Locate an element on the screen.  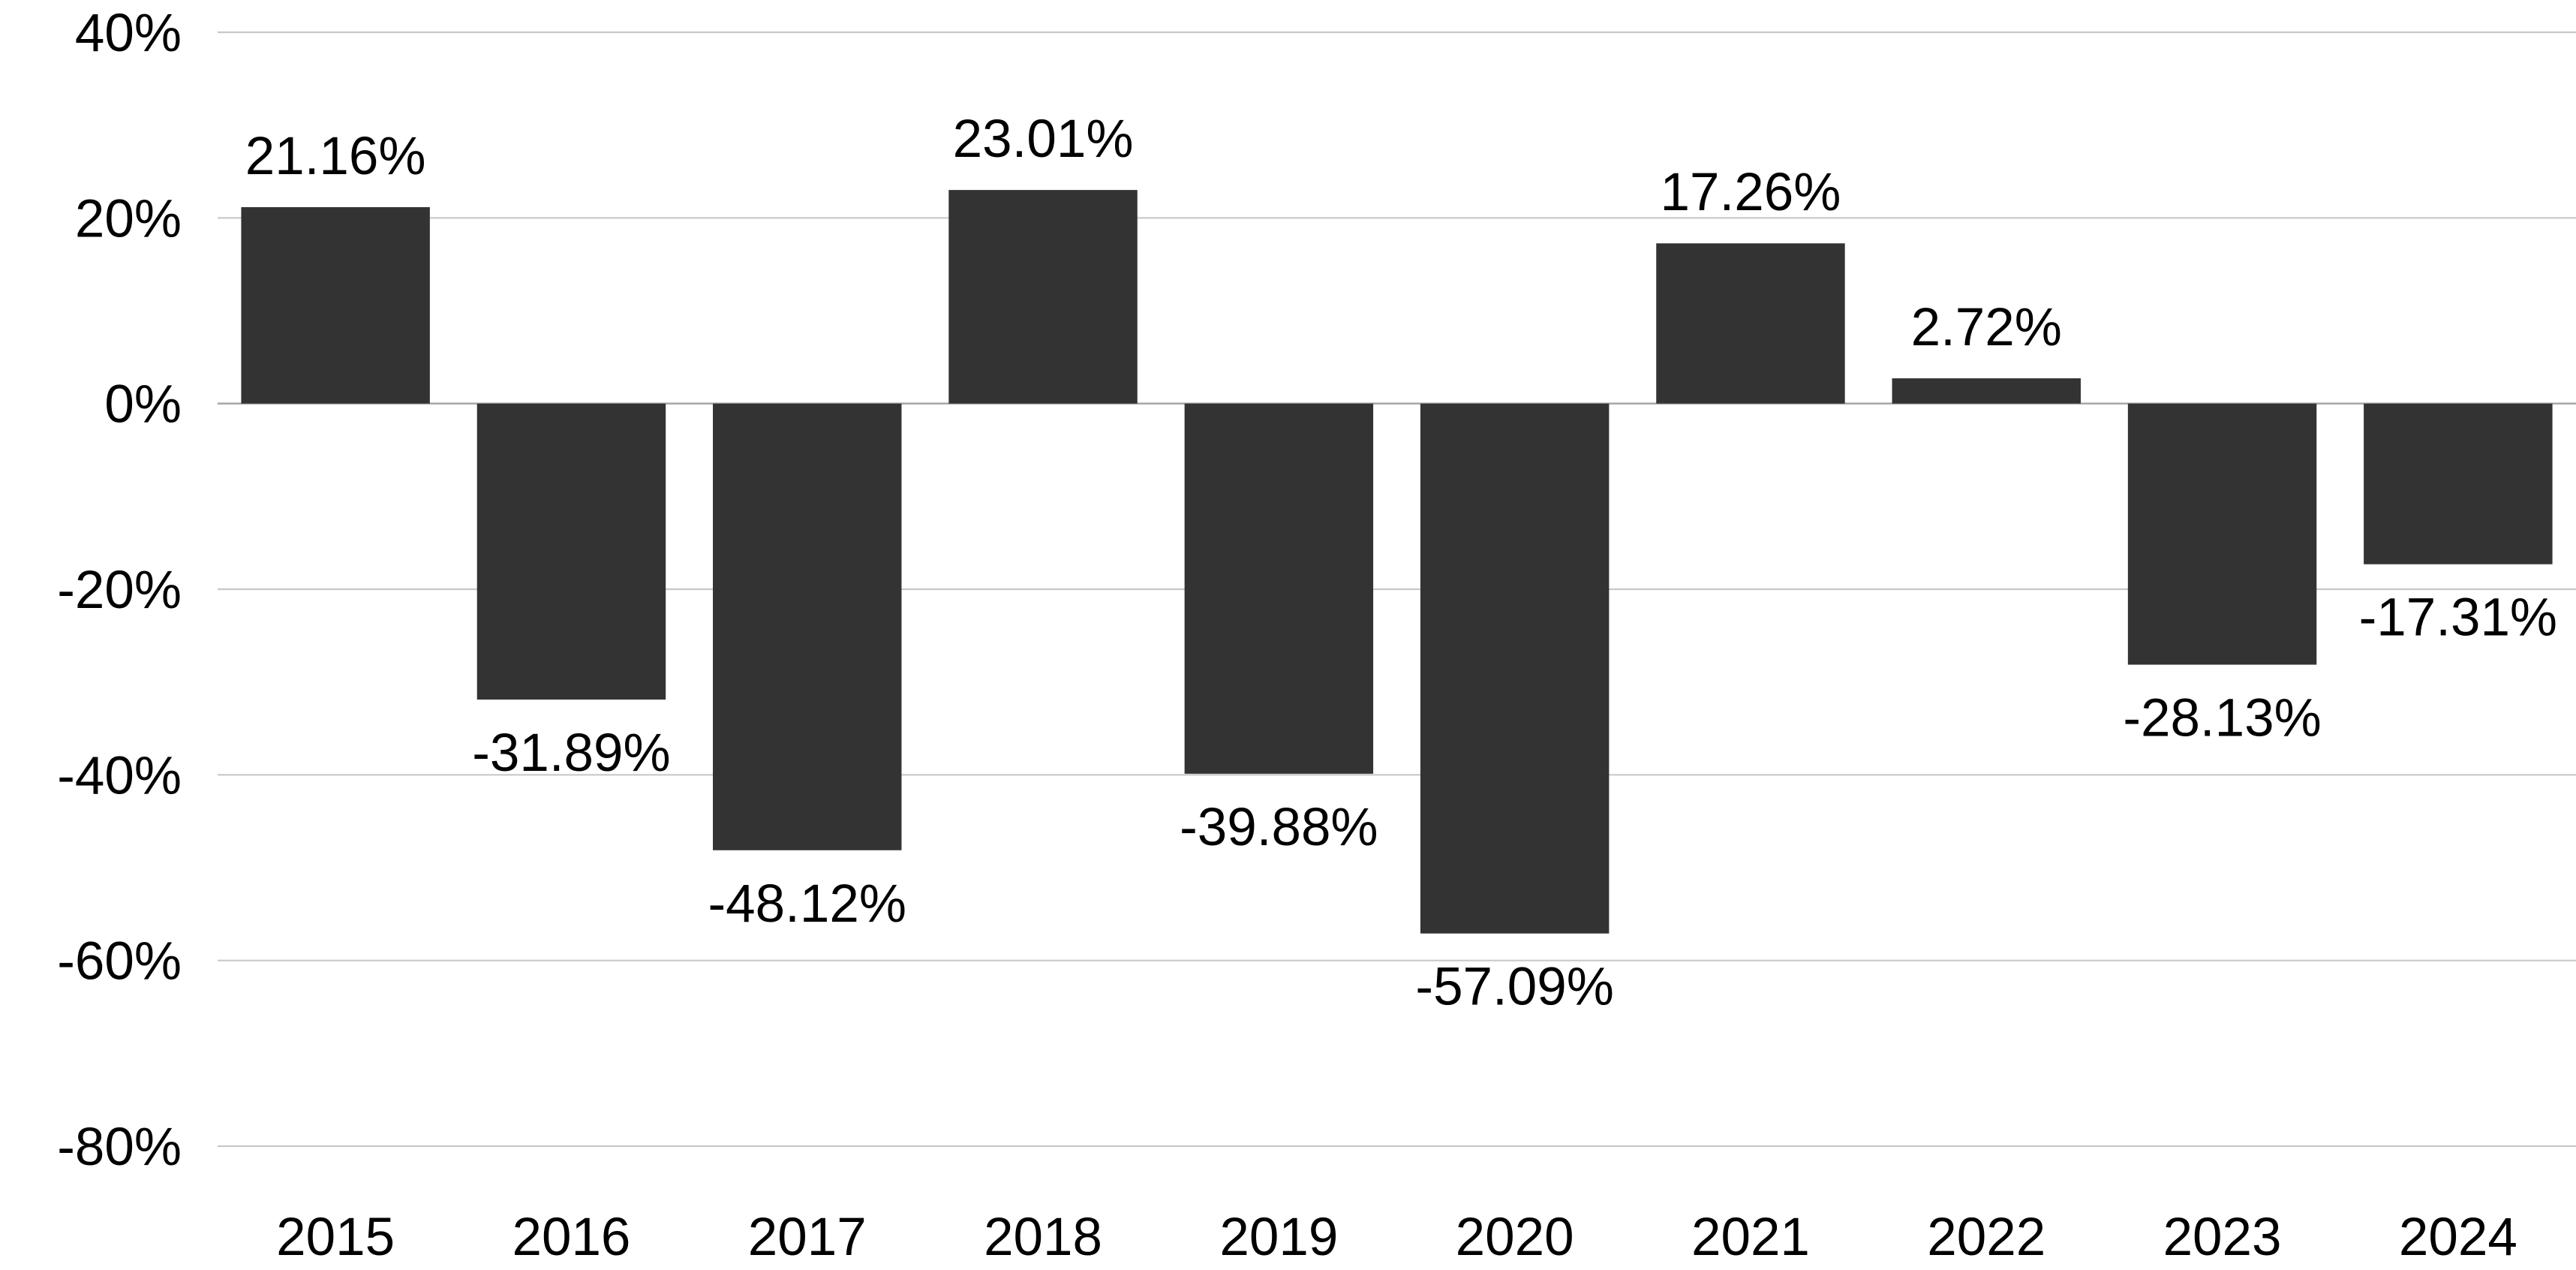
bar-2018 is located at coordinates (1043, 297).